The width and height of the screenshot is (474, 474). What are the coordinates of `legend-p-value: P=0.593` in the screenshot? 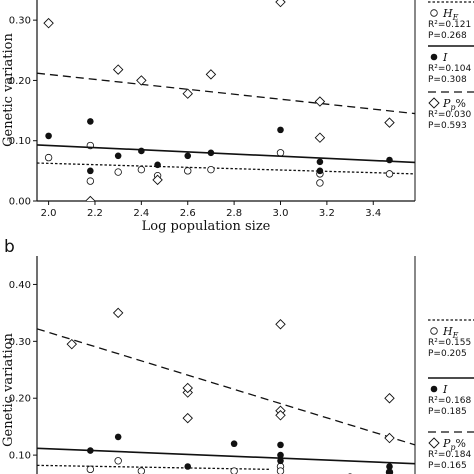 It's located at (447, 126).